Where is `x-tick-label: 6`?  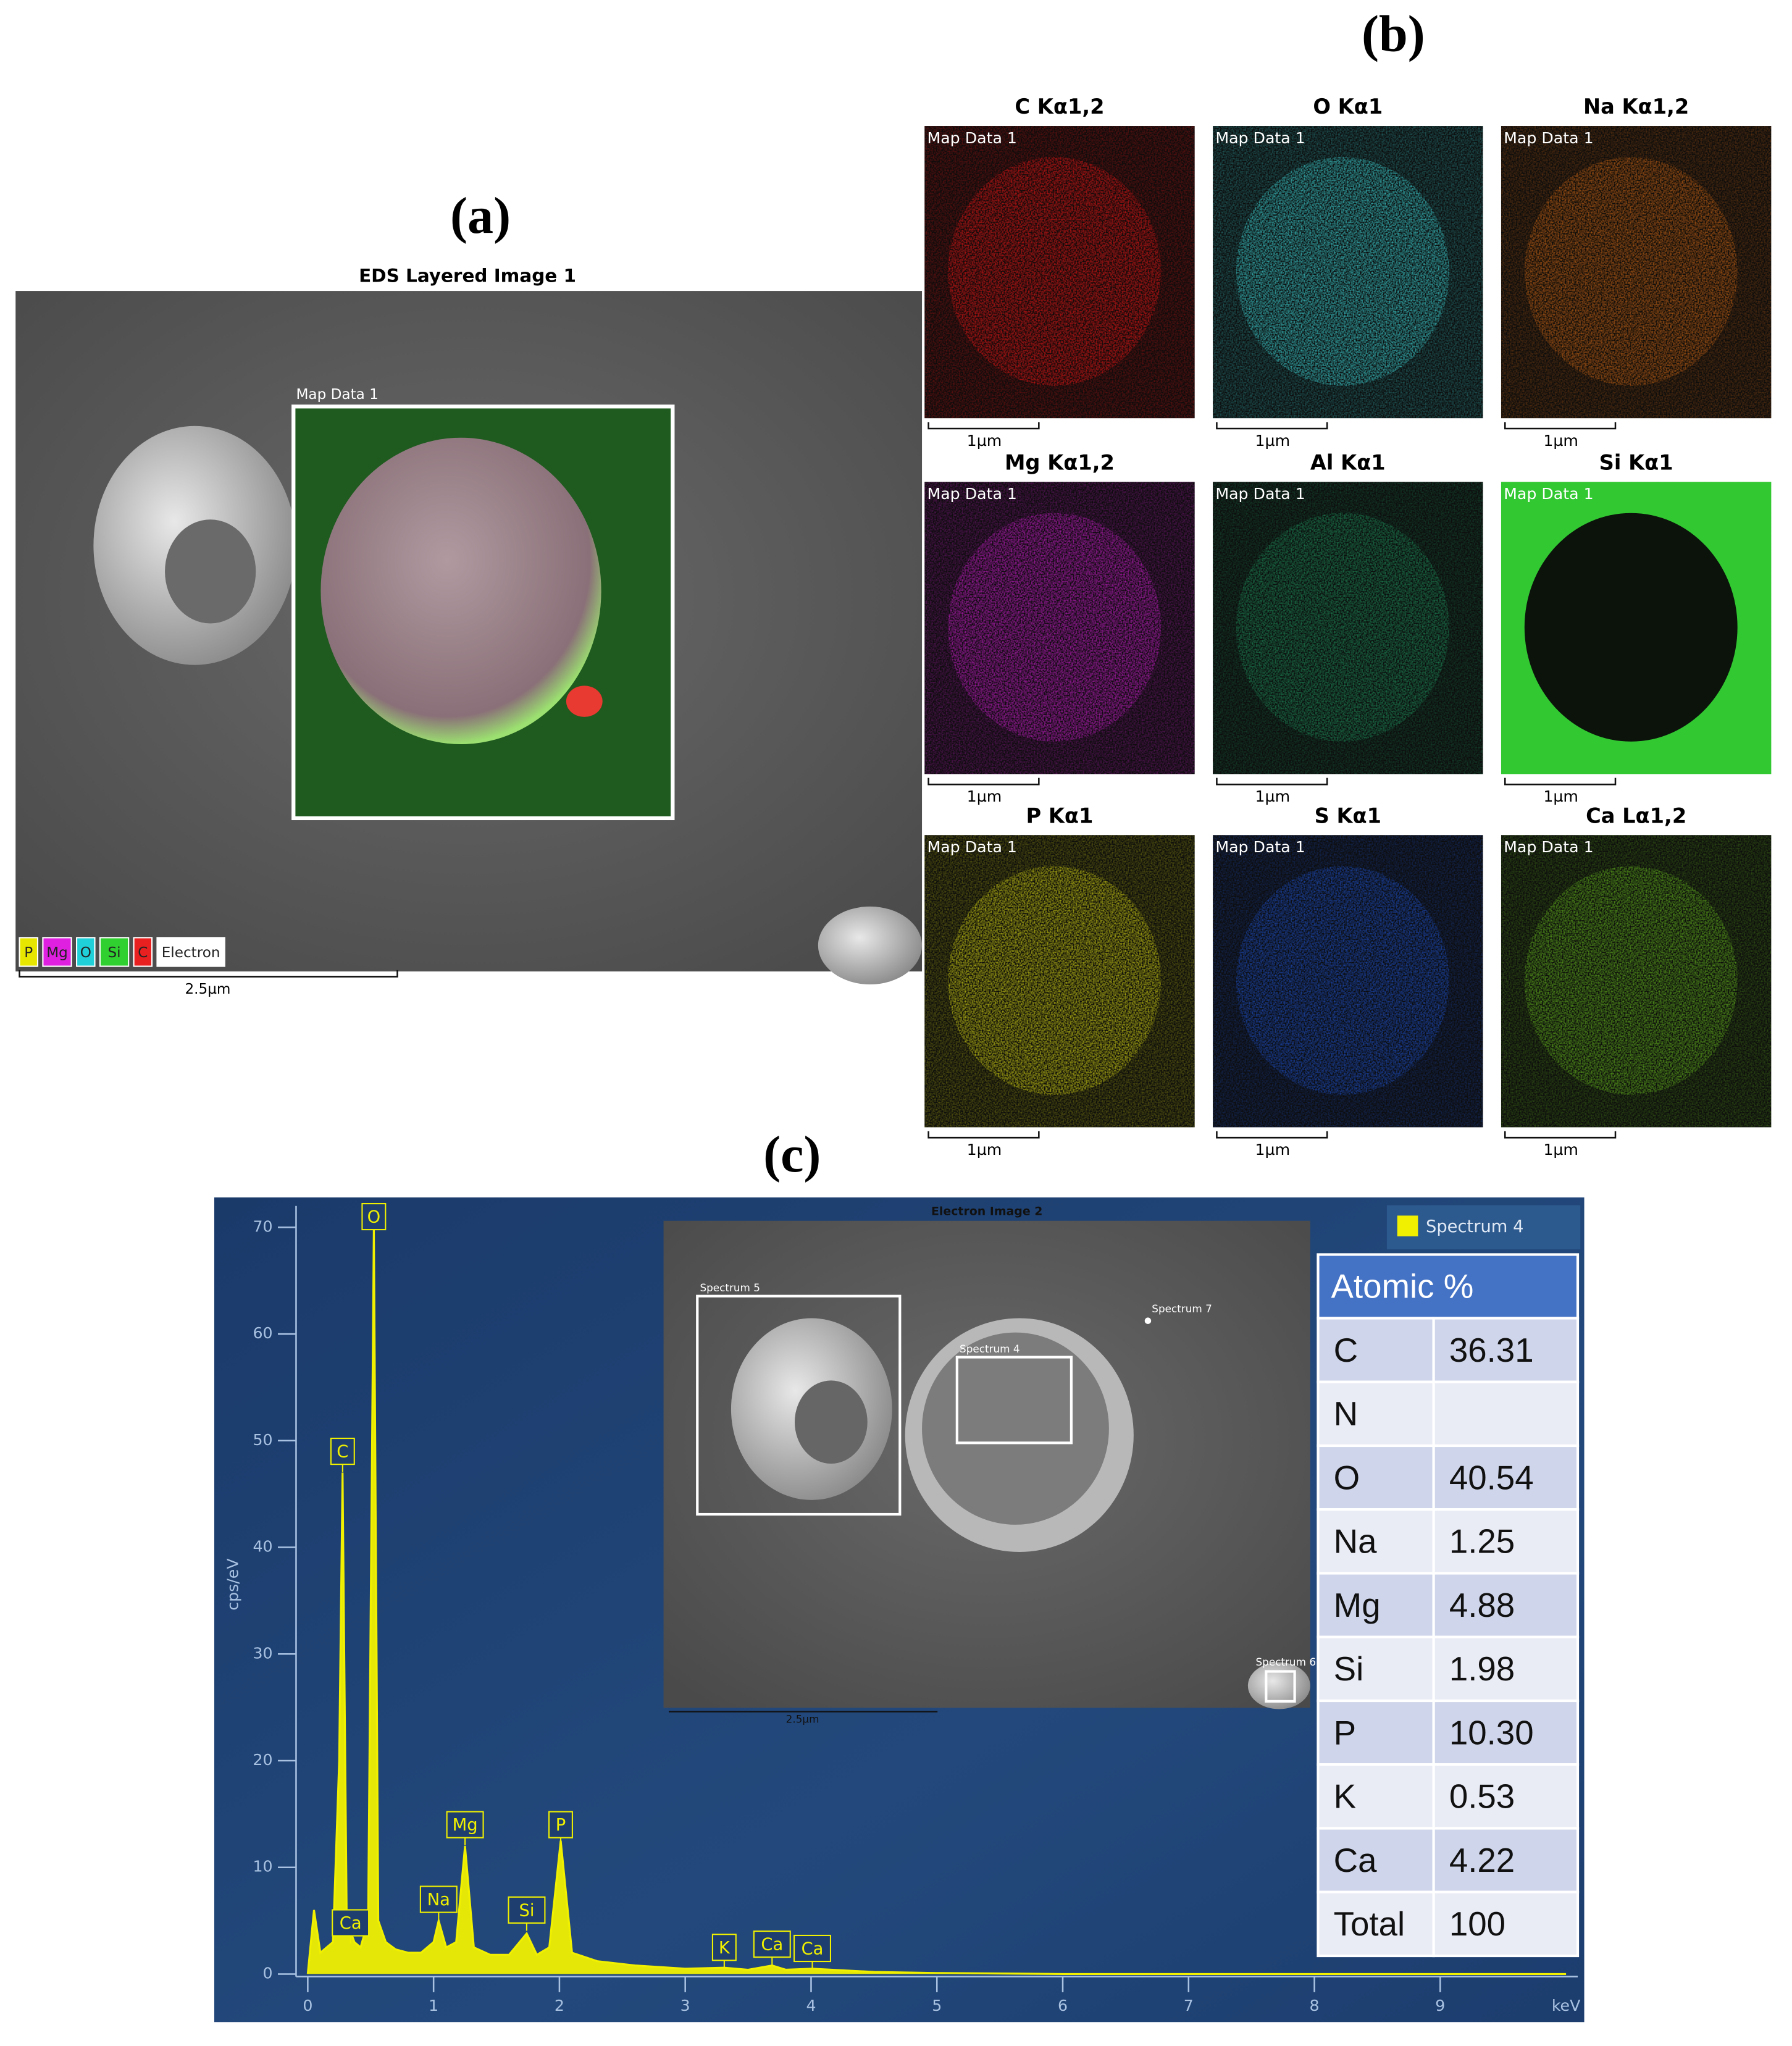 x-tick-label: 6 is located at coordinates (1063, 2006).